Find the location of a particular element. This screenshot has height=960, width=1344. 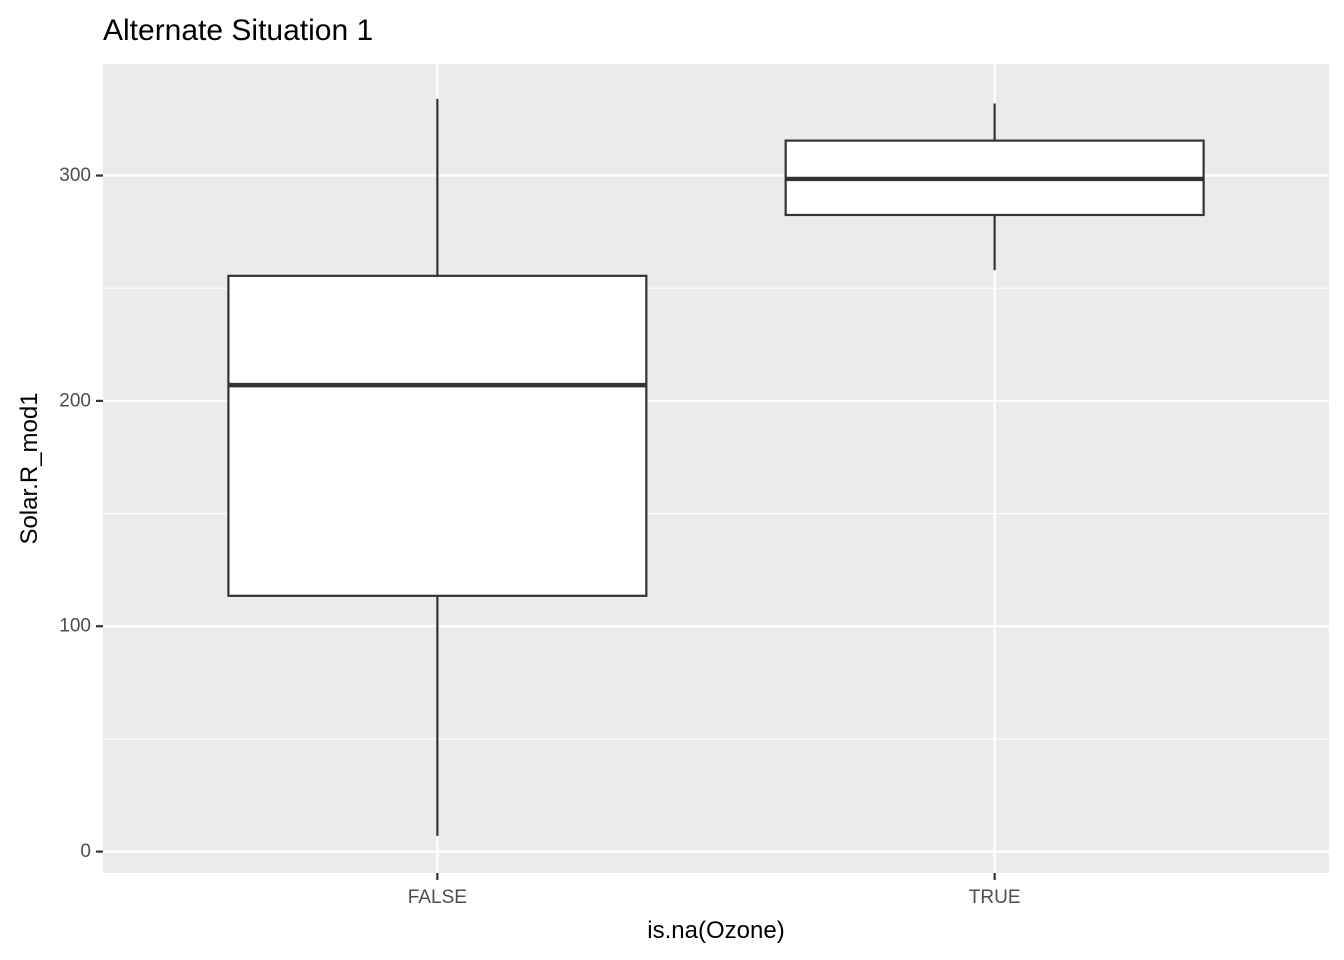

y-tick-label: 0 is located at coordinates (85, 851).